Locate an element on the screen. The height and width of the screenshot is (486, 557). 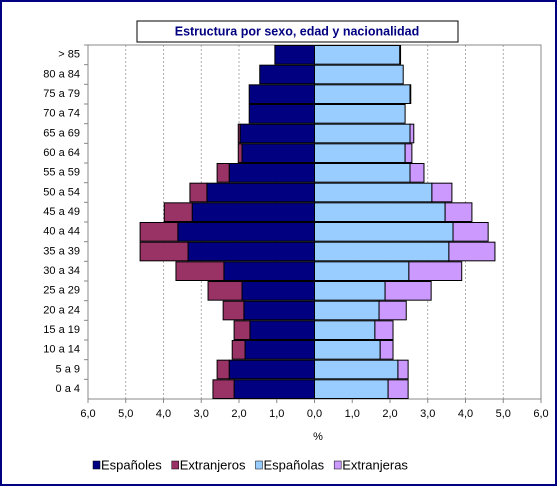
chart-title: Estructura por sexo, edad y nacionalidad is located at coordinates (297, 31).